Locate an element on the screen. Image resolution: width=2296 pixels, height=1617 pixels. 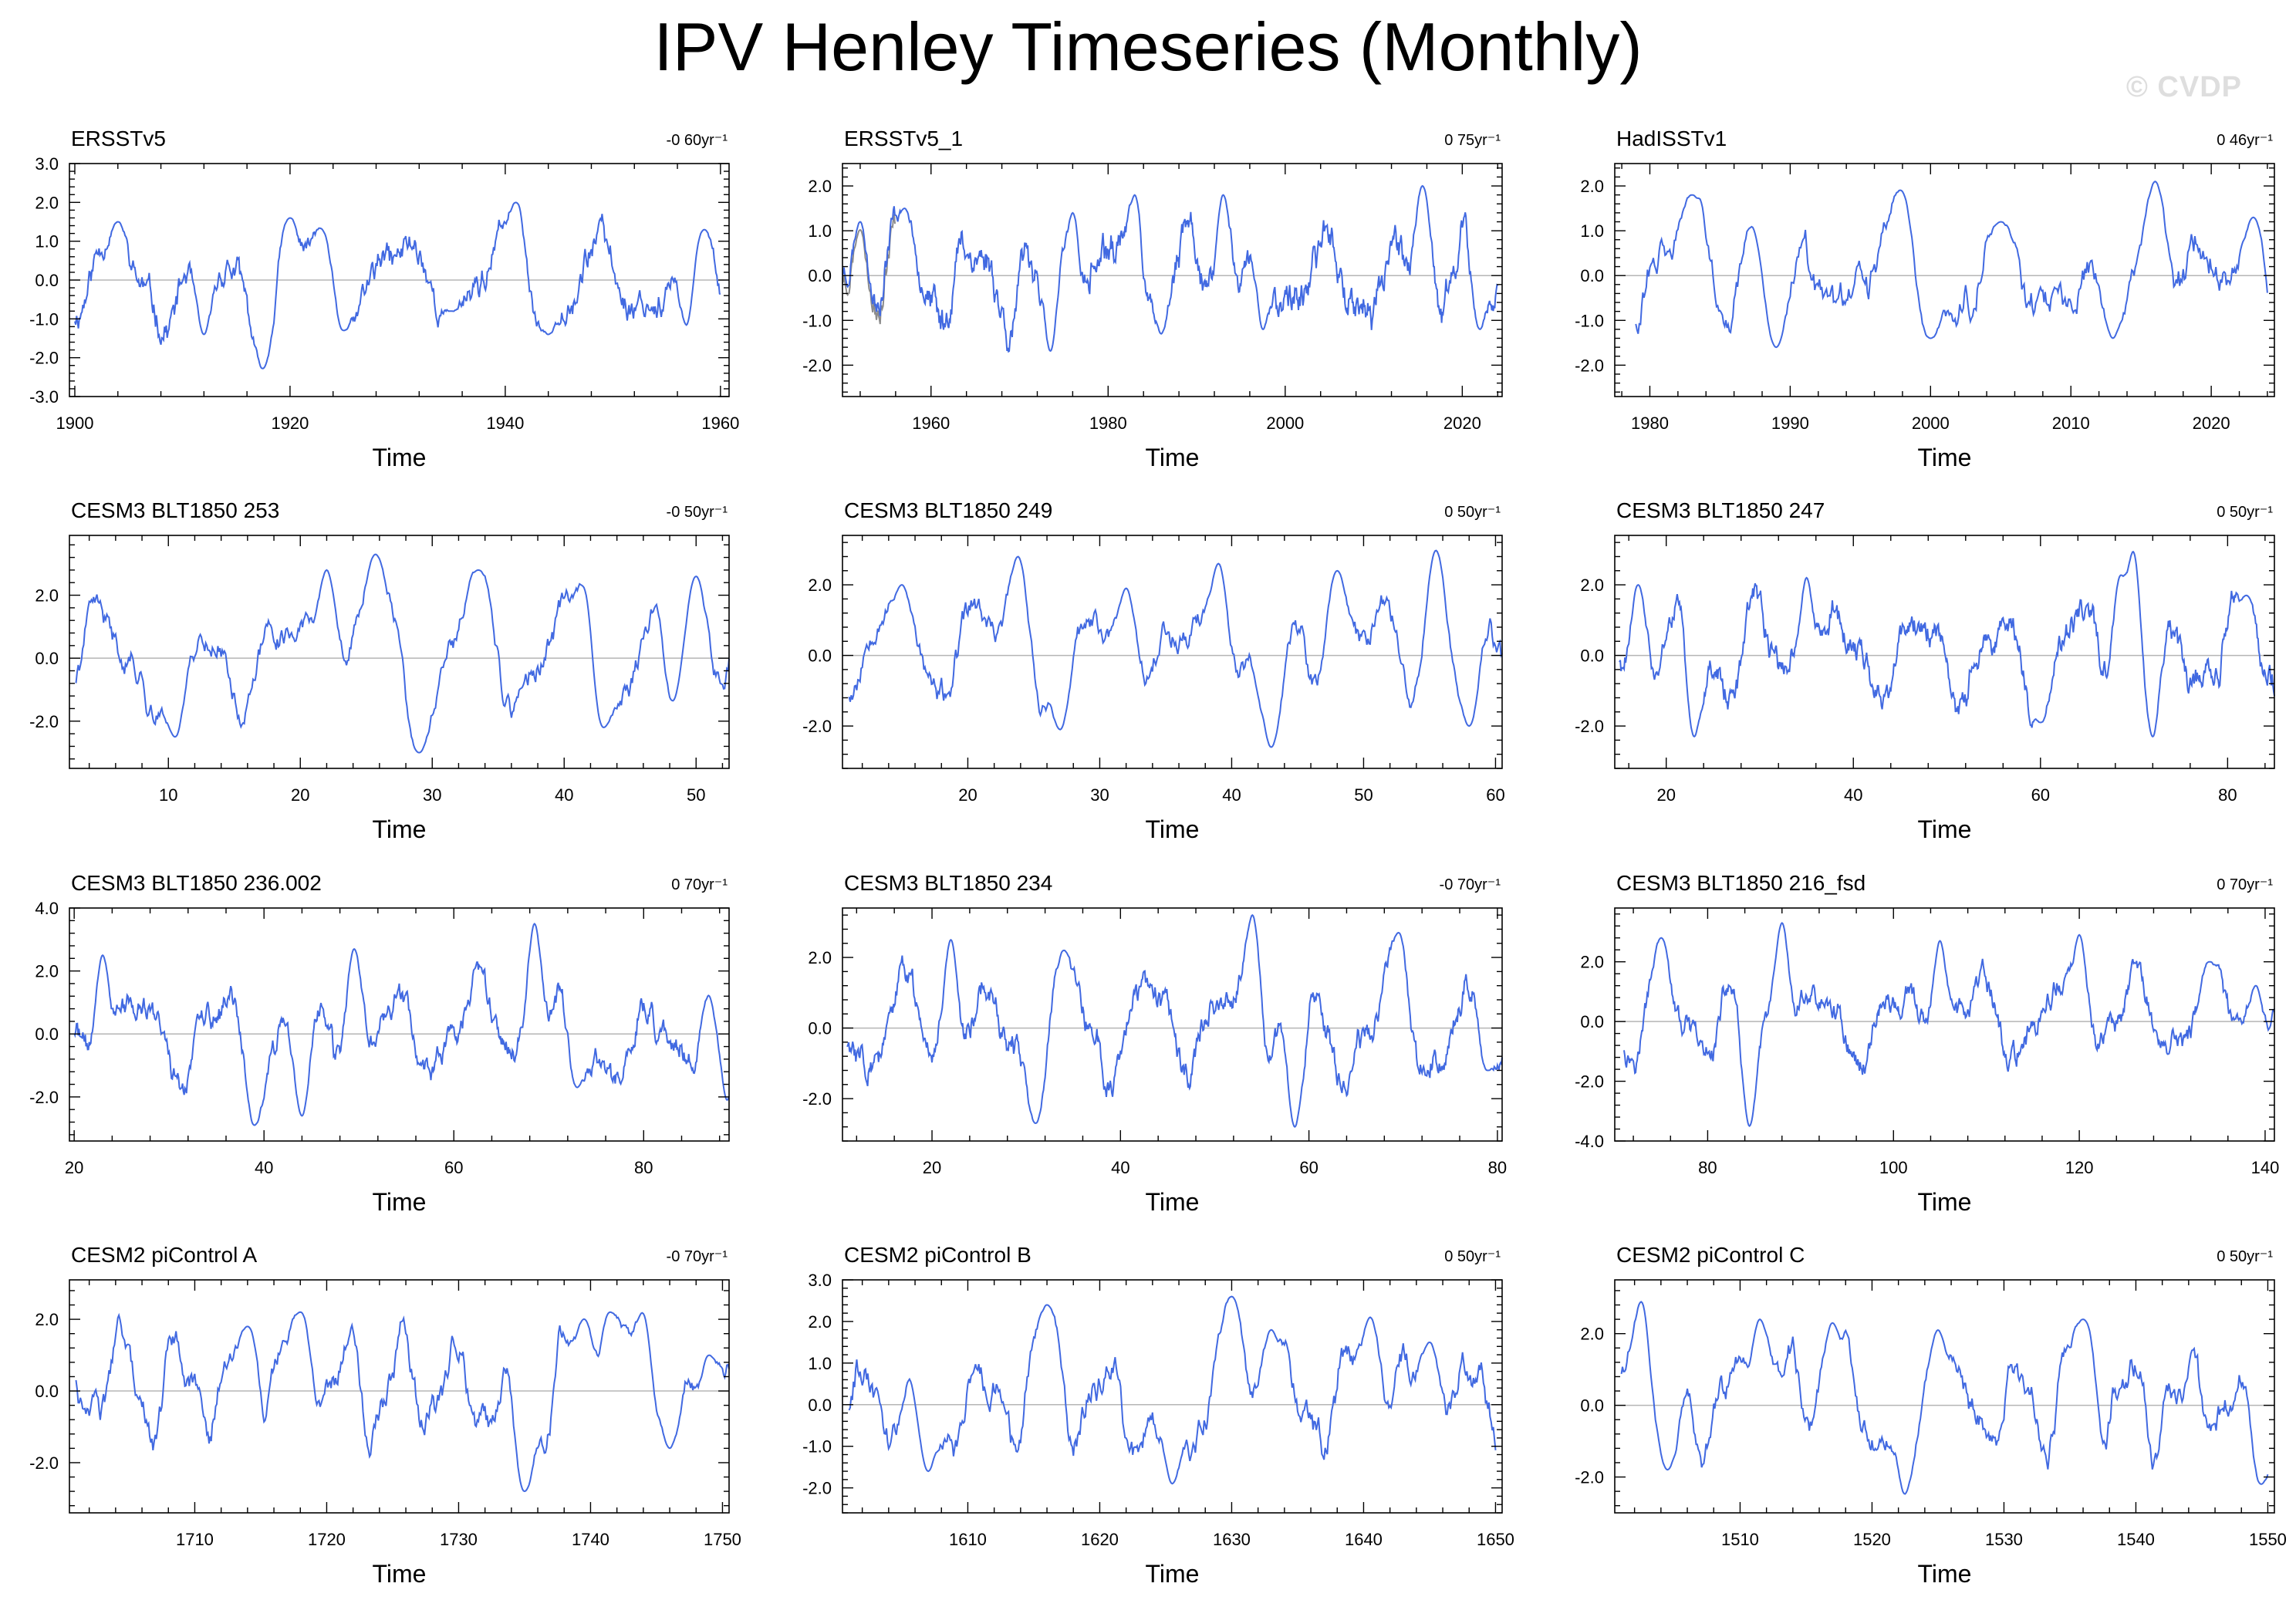
panel-title: ERSSTv5_1 is located at coordinates (903, 138).